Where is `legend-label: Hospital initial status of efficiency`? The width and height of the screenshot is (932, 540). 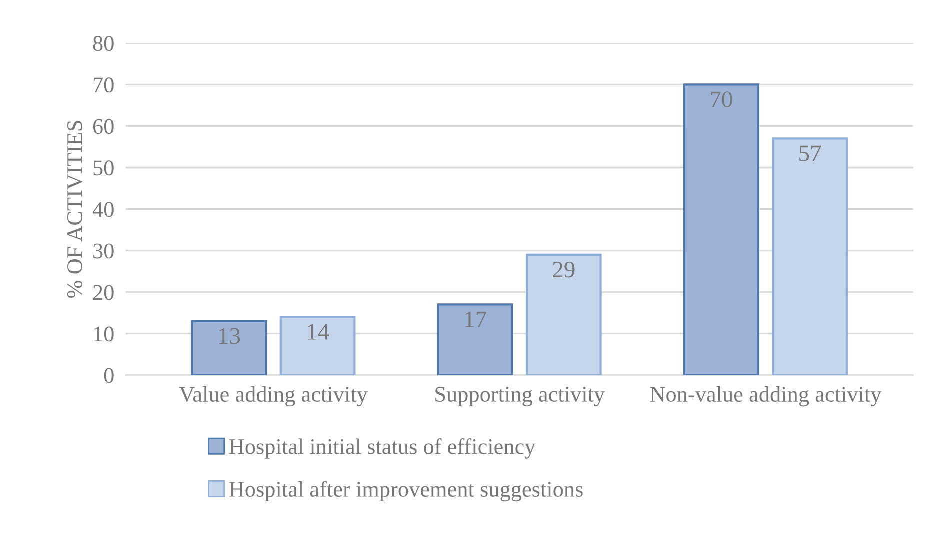 legend-label: Hospital initial status of efficiency is located at coordinates (382, 448).